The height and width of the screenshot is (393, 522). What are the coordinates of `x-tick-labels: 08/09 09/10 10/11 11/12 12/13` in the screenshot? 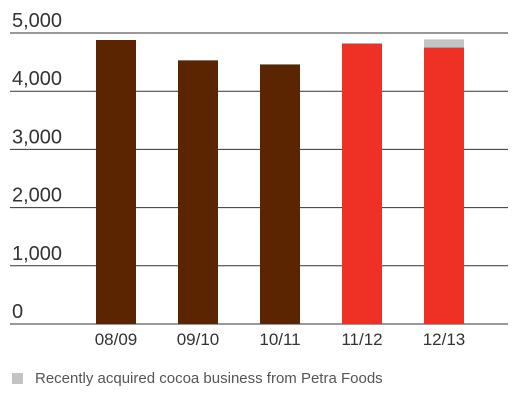 It's located at (280, 339).